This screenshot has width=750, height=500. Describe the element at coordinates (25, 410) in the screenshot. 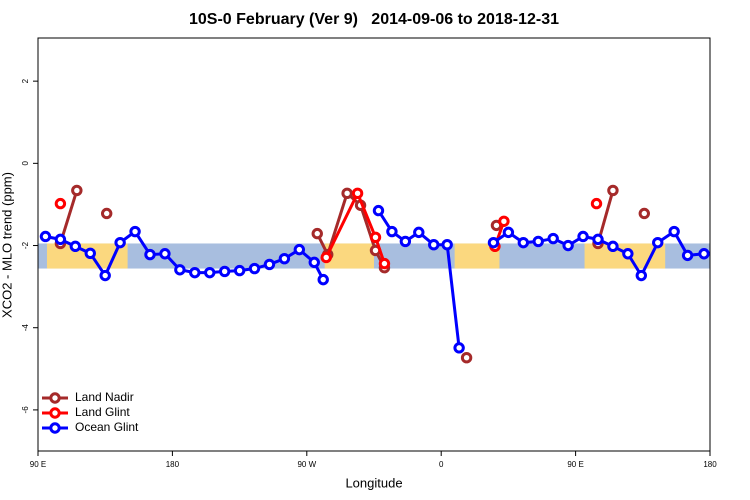

I see `y-tick-label: -6` at that location.